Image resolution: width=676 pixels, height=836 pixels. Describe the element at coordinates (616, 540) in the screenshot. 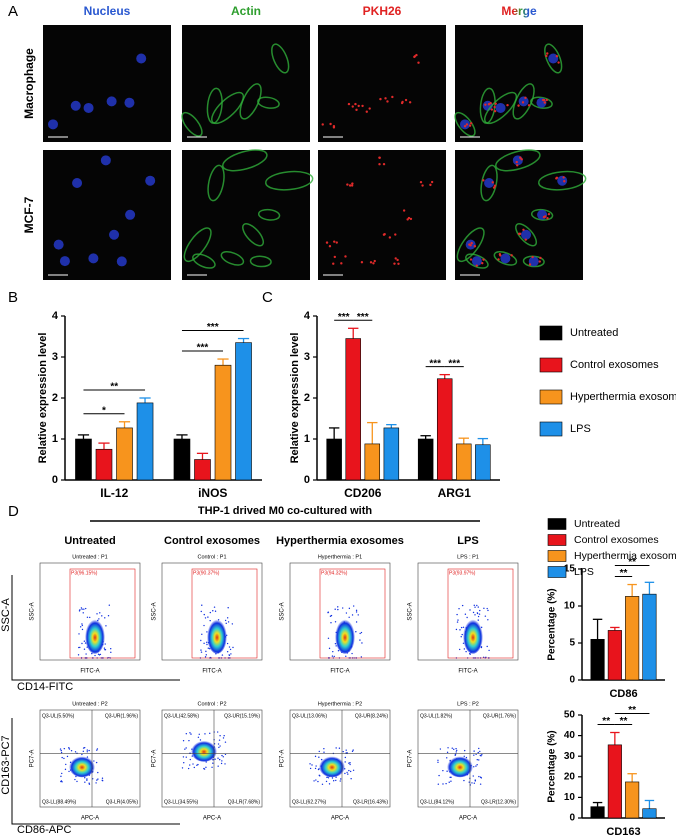

I see `legend-label: Control exosomes` at that location.